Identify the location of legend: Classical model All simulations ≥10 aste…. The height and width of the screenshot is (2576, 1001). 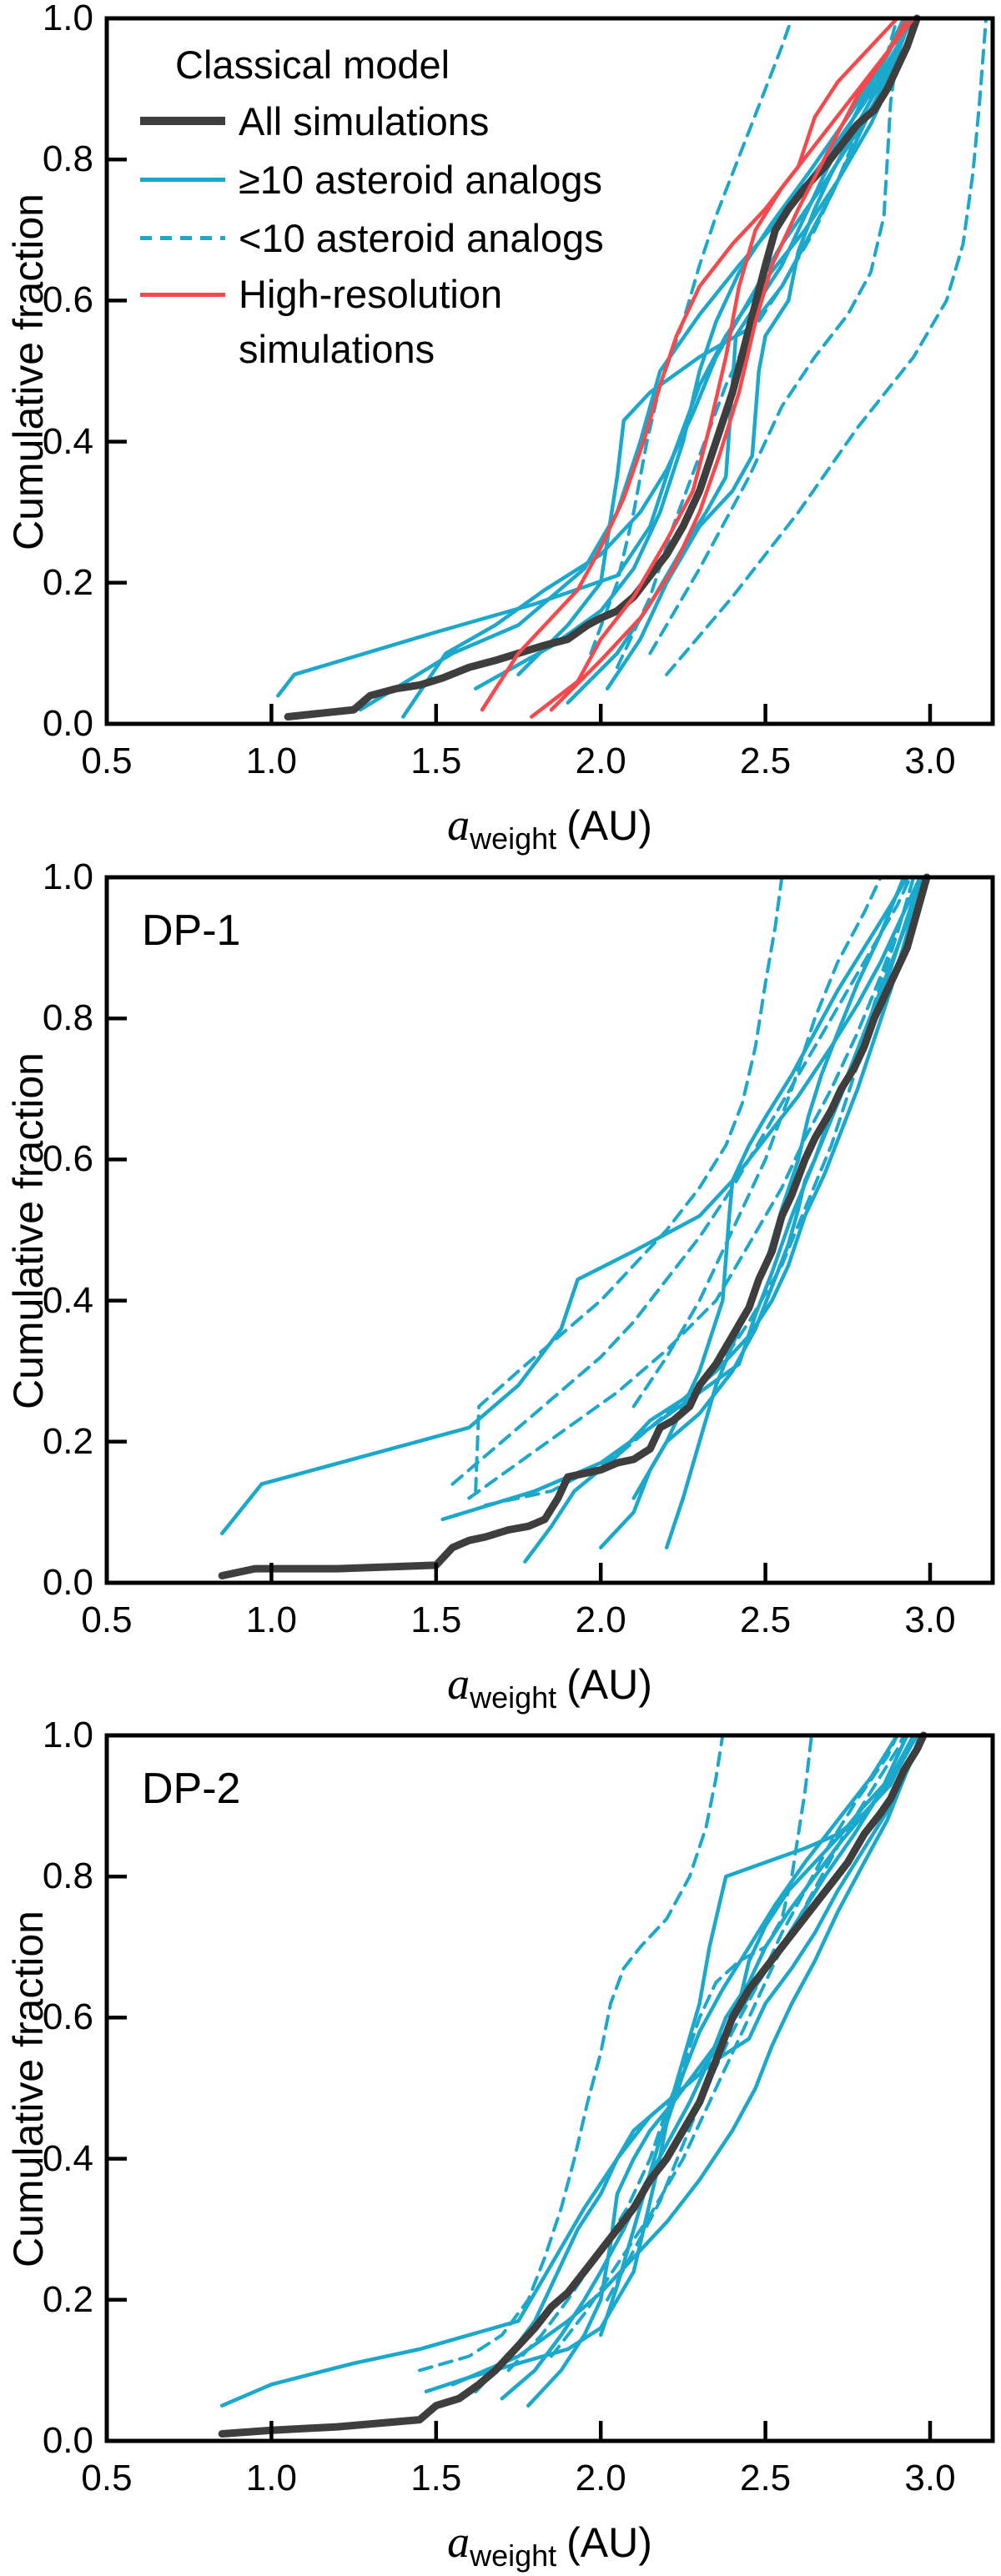
(372, 207).